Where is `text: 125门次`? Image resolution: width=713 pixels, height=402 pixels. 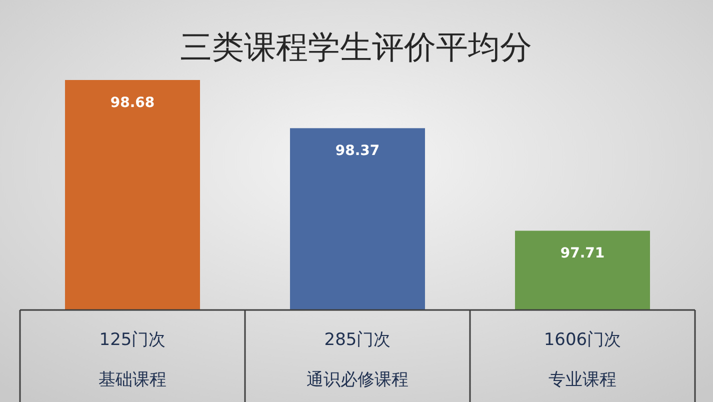 text: 125门次 is located at coordinates (132, 340).